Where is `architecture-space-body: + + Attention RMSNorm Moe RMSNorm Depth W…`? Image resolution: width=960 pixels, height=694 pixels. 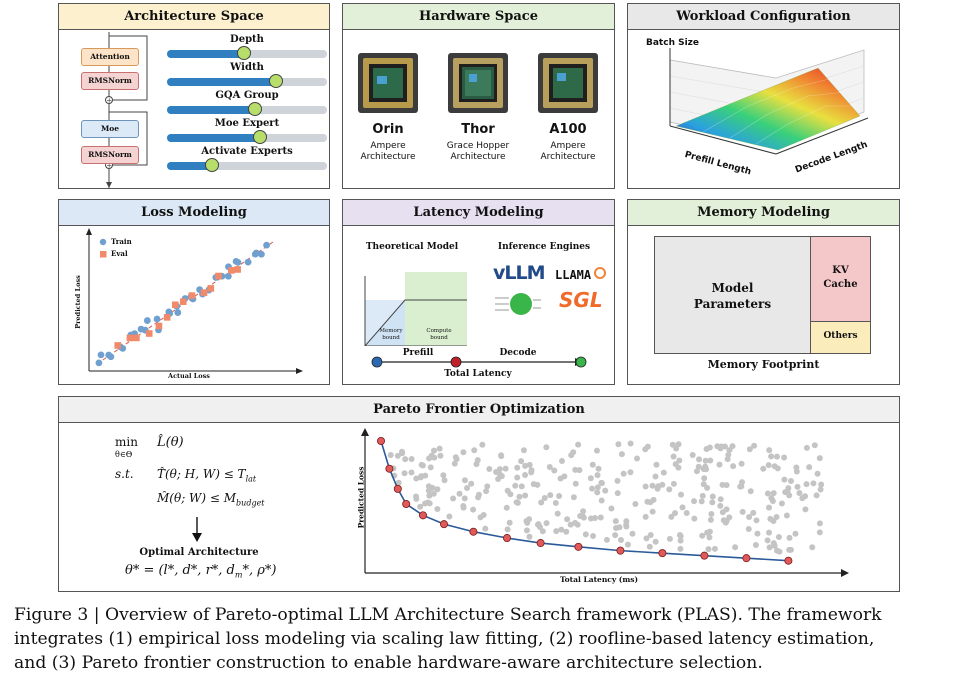
architecture-space-body: + + Attention RMSNorm Moe RMSNorm Depth W… is located at coordinates (194, 109).